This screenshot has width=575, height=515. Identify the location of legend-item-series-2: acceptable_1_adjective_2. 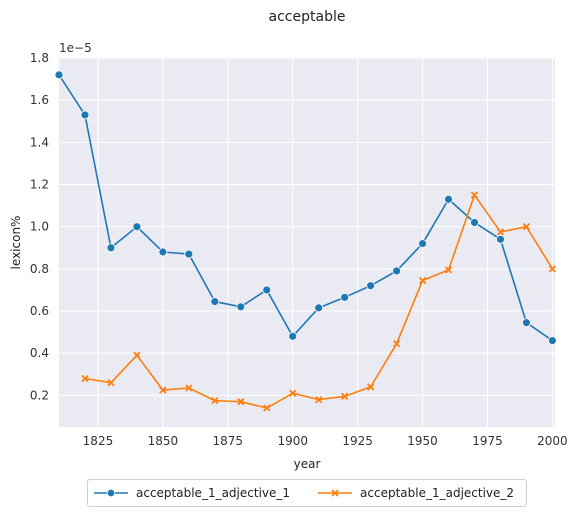
(416, 493).